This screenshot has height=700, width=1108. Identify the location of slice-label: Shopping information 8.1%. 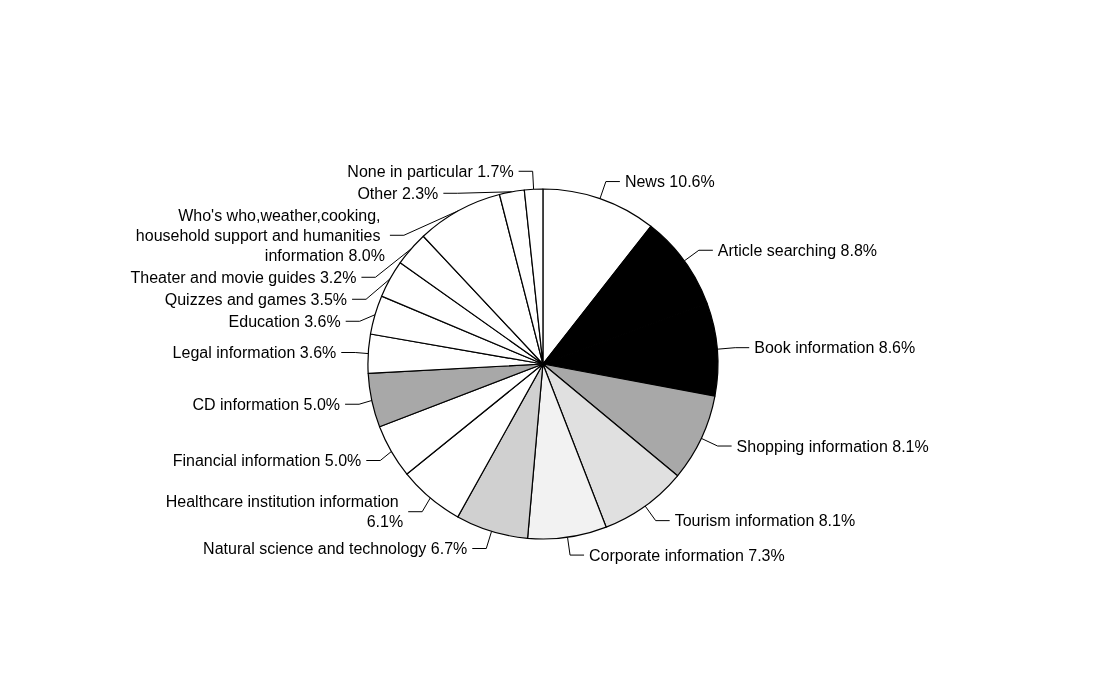
(832, 446).